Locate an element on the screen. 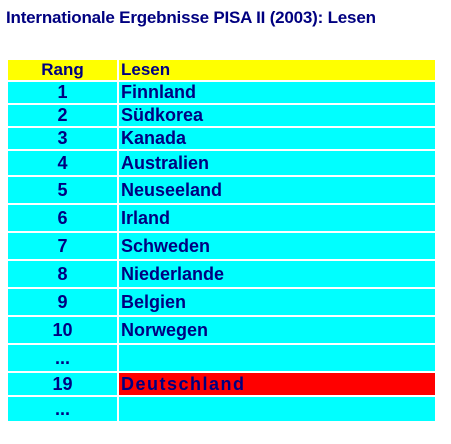 The image size is (451, 444). table-row: 4 Australien is located at coordinates (221, 163).